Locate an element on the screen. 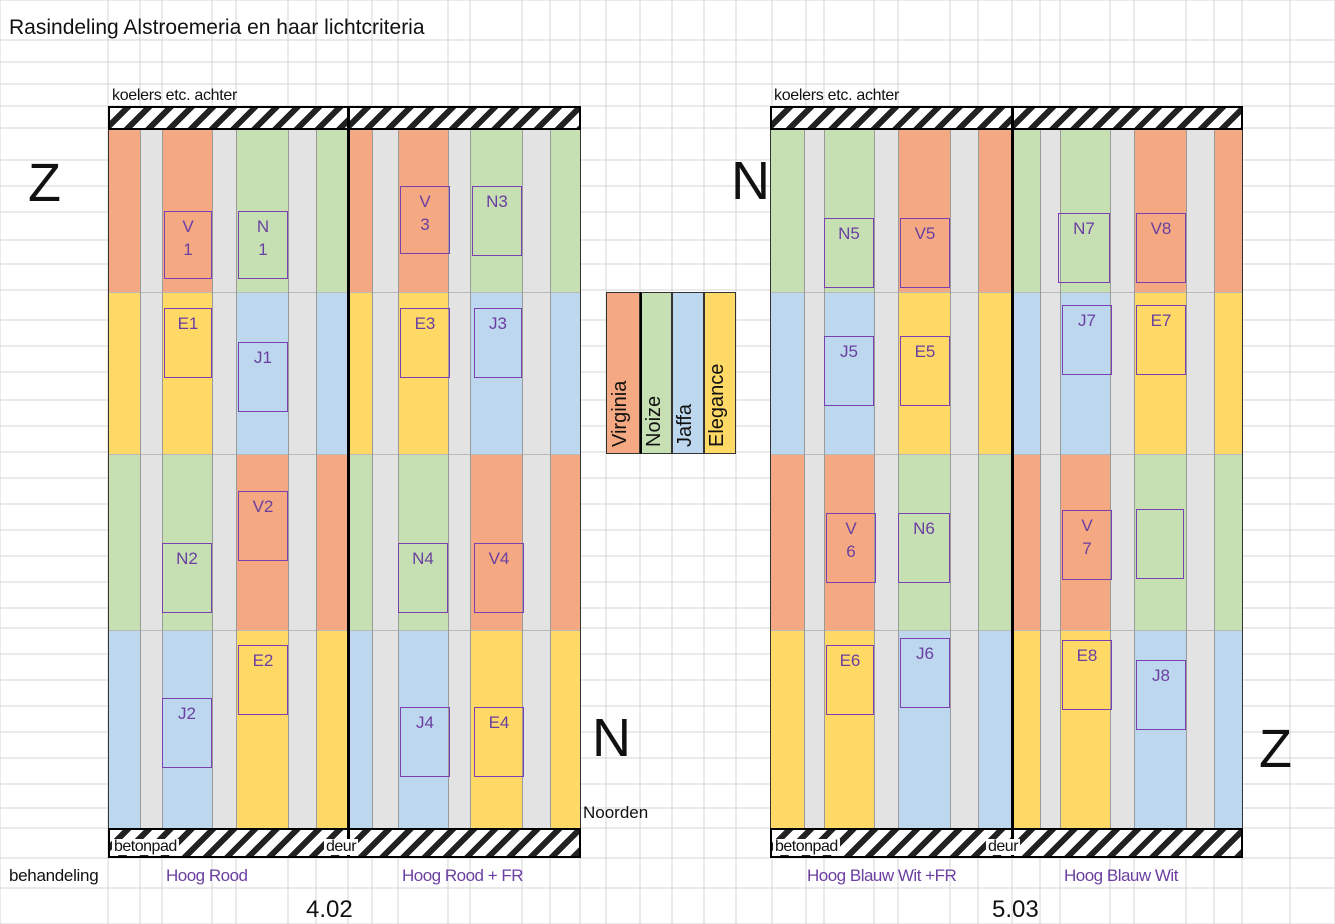 The image size is (1335, 924). noorden-label: Noorden is located at coordinates (616, 812).